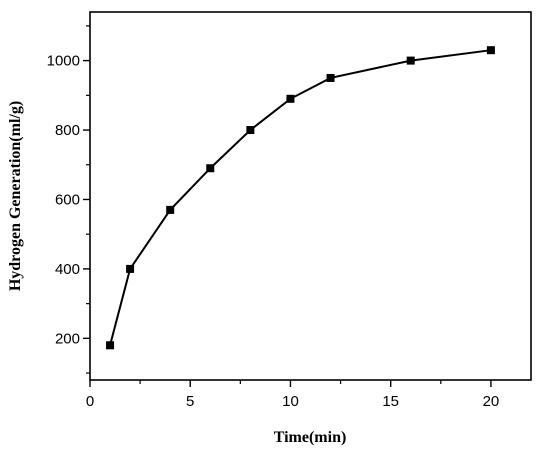 The width and height of the screenshot is (539, 450). I want to click on y-tick-label: 600, so click(67, 199).